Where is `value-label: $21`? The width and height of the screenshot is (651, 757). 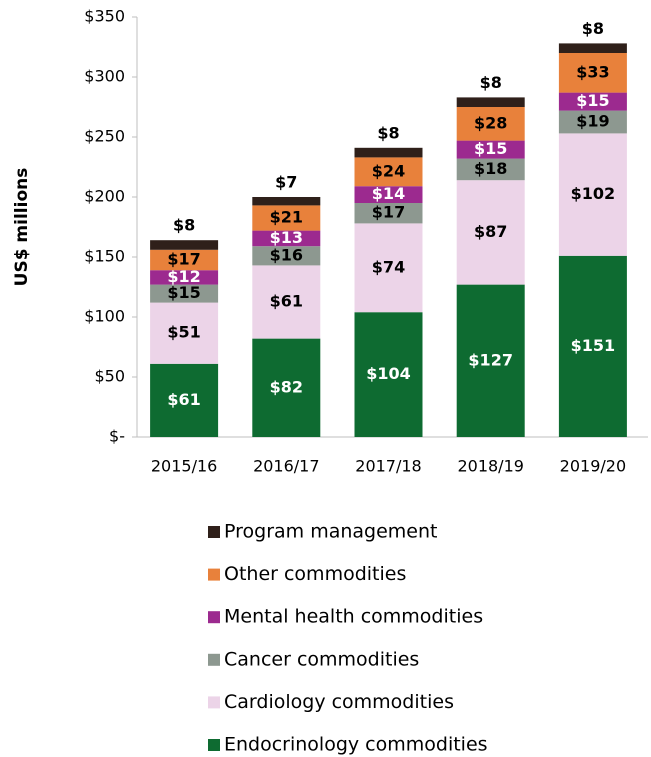 value-label: $21 is located at coordinates (286, 217).